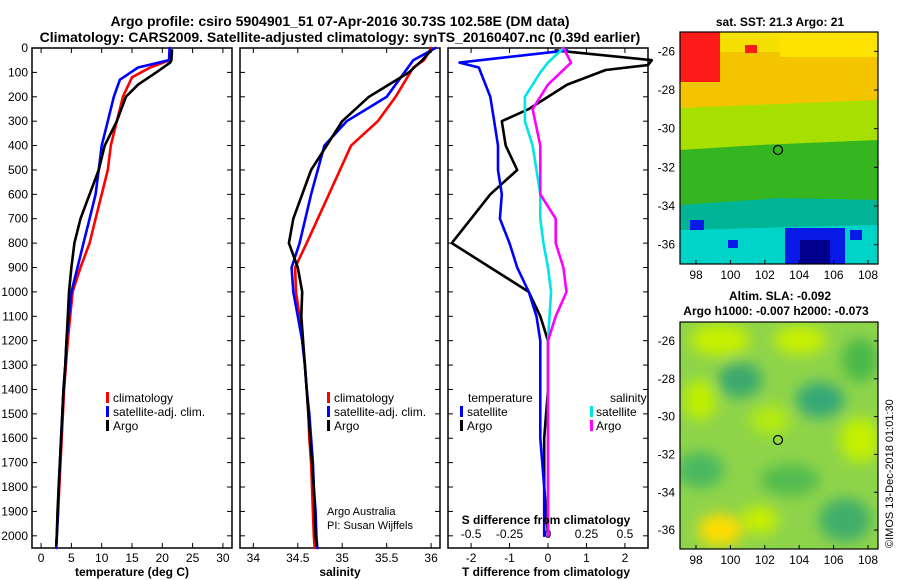 The height and width of the screenshot is (580, 900). What do you see at coordinates (461, 411) in the screenshot?
I see `legend-swatch-t-satellite` at bounding box center [461, 411].